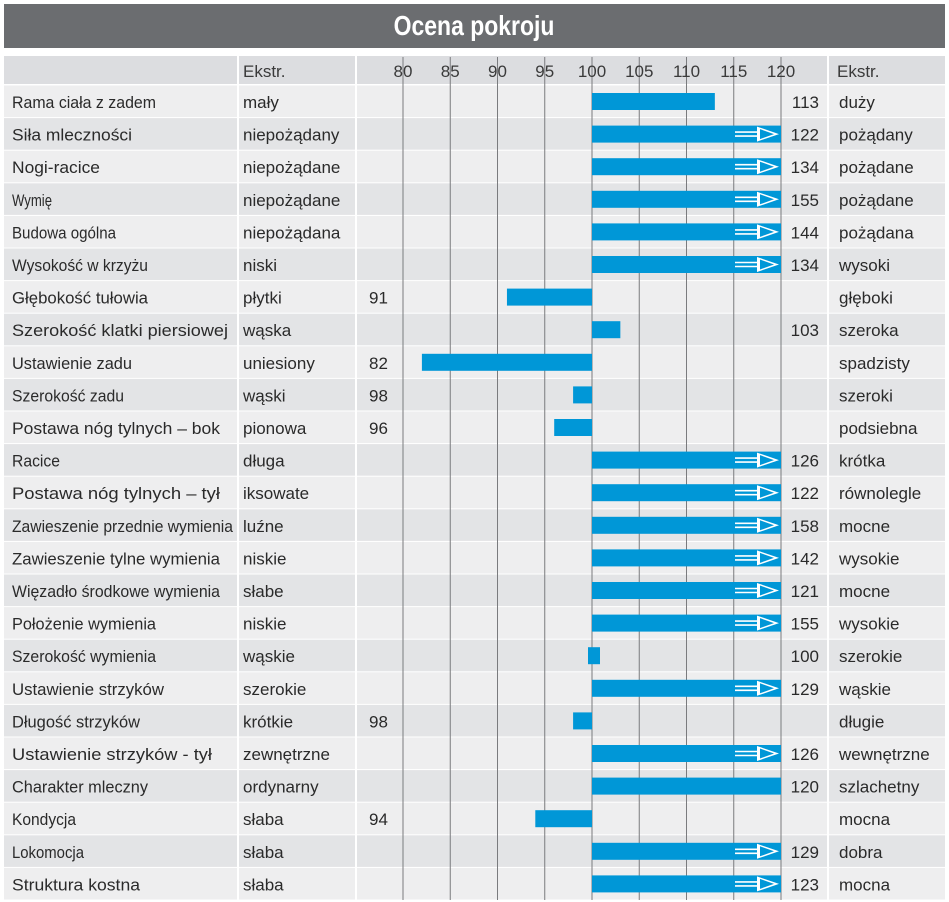  I want to click on value-label: 121, so click(805, 591).